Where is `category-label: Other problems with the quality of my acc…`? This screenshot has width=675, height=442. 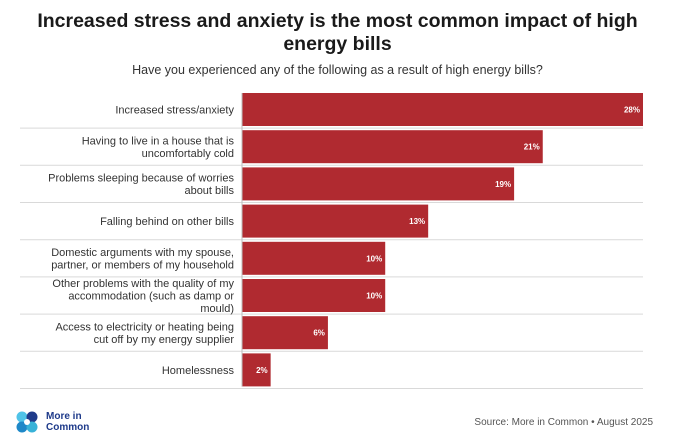 category-label: Other problems with the quality of my acc… is located at coordinates (143, 296).